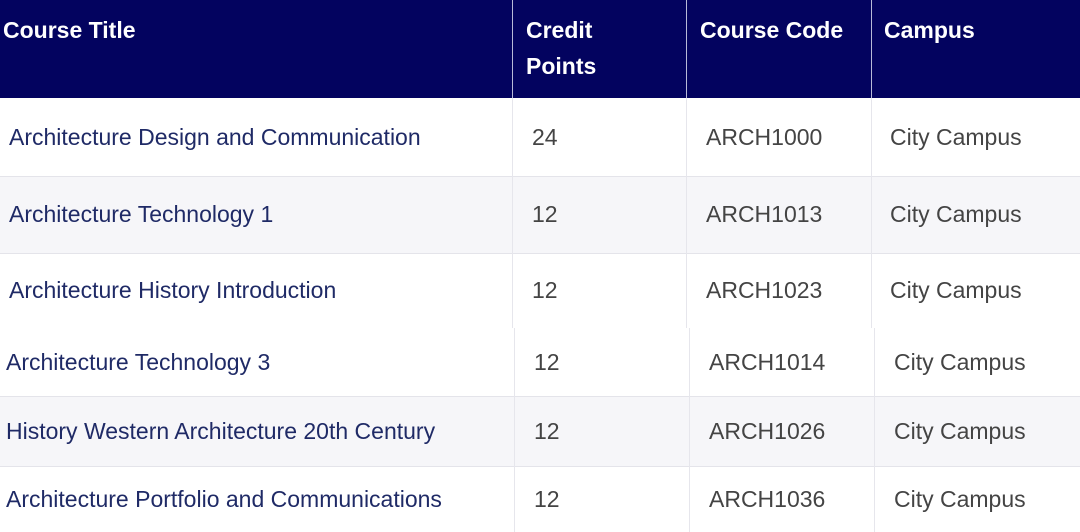 This screenshot has height=532, width=1080. Describe the element at coordinates (767, 430) in the screenshot. I see `course-code: ARCH1026` at that location.